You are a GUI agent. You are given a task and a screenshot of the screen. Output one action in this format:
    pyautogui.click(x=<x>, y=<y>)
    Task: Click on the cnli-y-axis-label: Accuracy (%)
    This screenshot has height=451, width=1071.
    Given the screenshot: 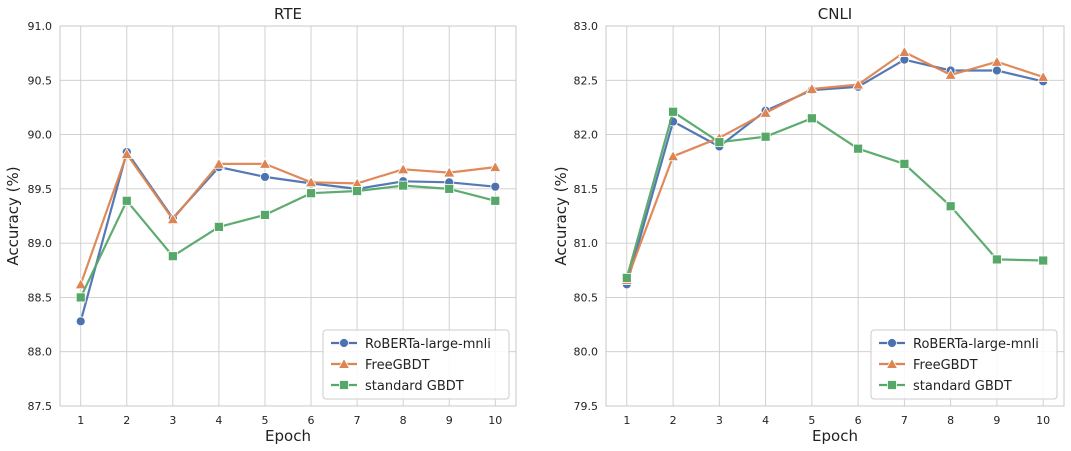 What is the action you would take?
    pyautogui.click(x=561, y=215)
    